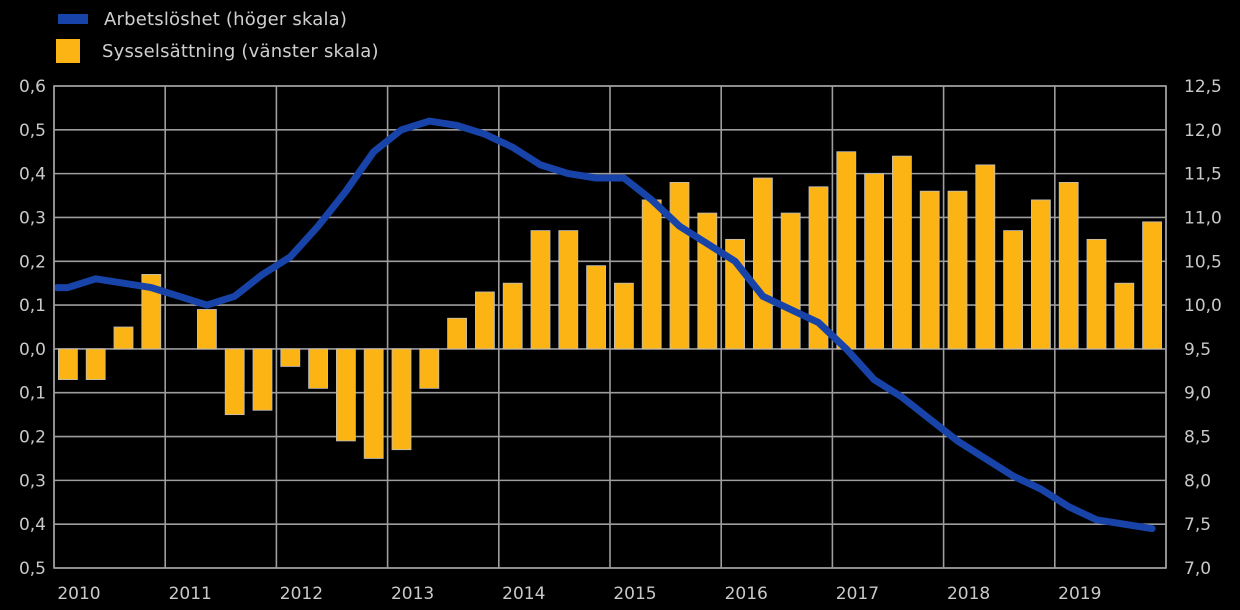 The width and height of the screenshot is (1240, 610). I want to click on right-axis-tick: 10,0, so click(1203, 306).